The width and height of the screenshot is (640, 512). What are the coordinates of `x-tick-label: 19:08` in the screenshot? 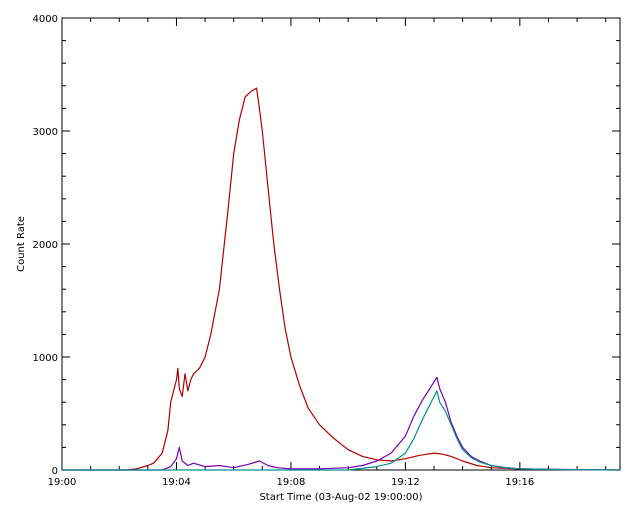 It's located at (291, 482).